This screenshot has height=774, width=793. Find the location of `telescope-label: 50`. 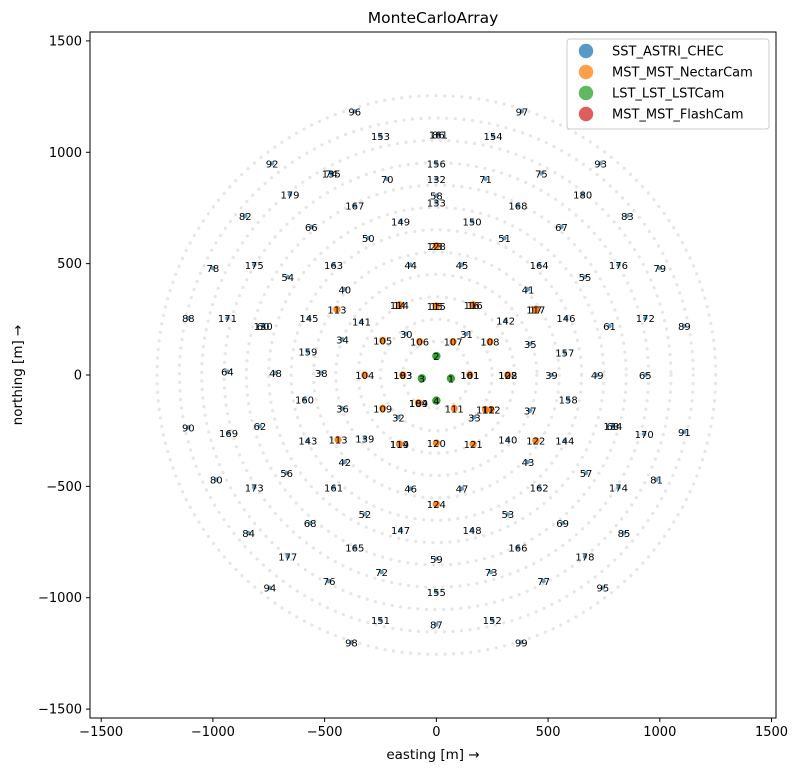

telescope-label: 50 is located at coordinates (368, 239).